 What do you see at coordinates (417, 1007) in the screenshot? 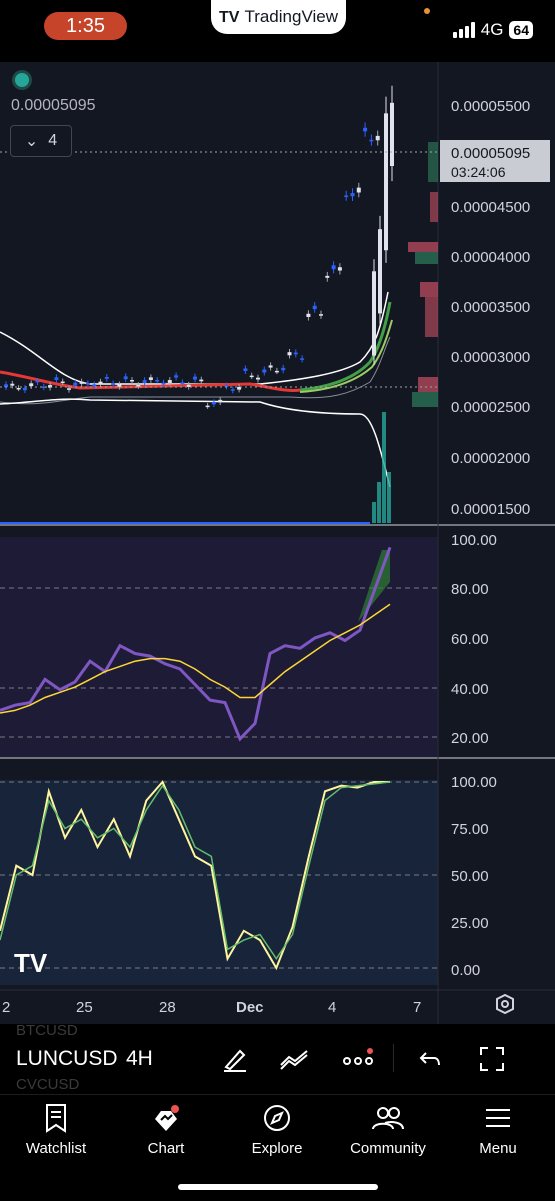
I see `time-axis-label: 7` at bounding box center [417, 1007].